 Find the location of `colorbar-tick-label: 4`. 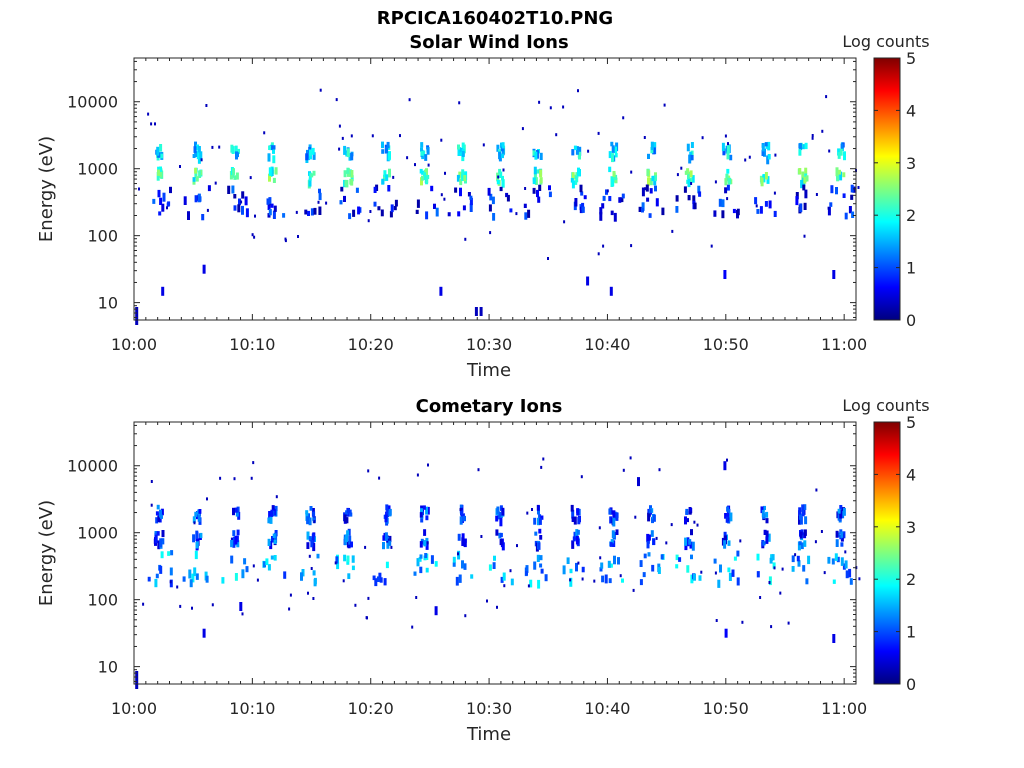

colorbar-tick-label: 4 is located at coordinates (911, 474).